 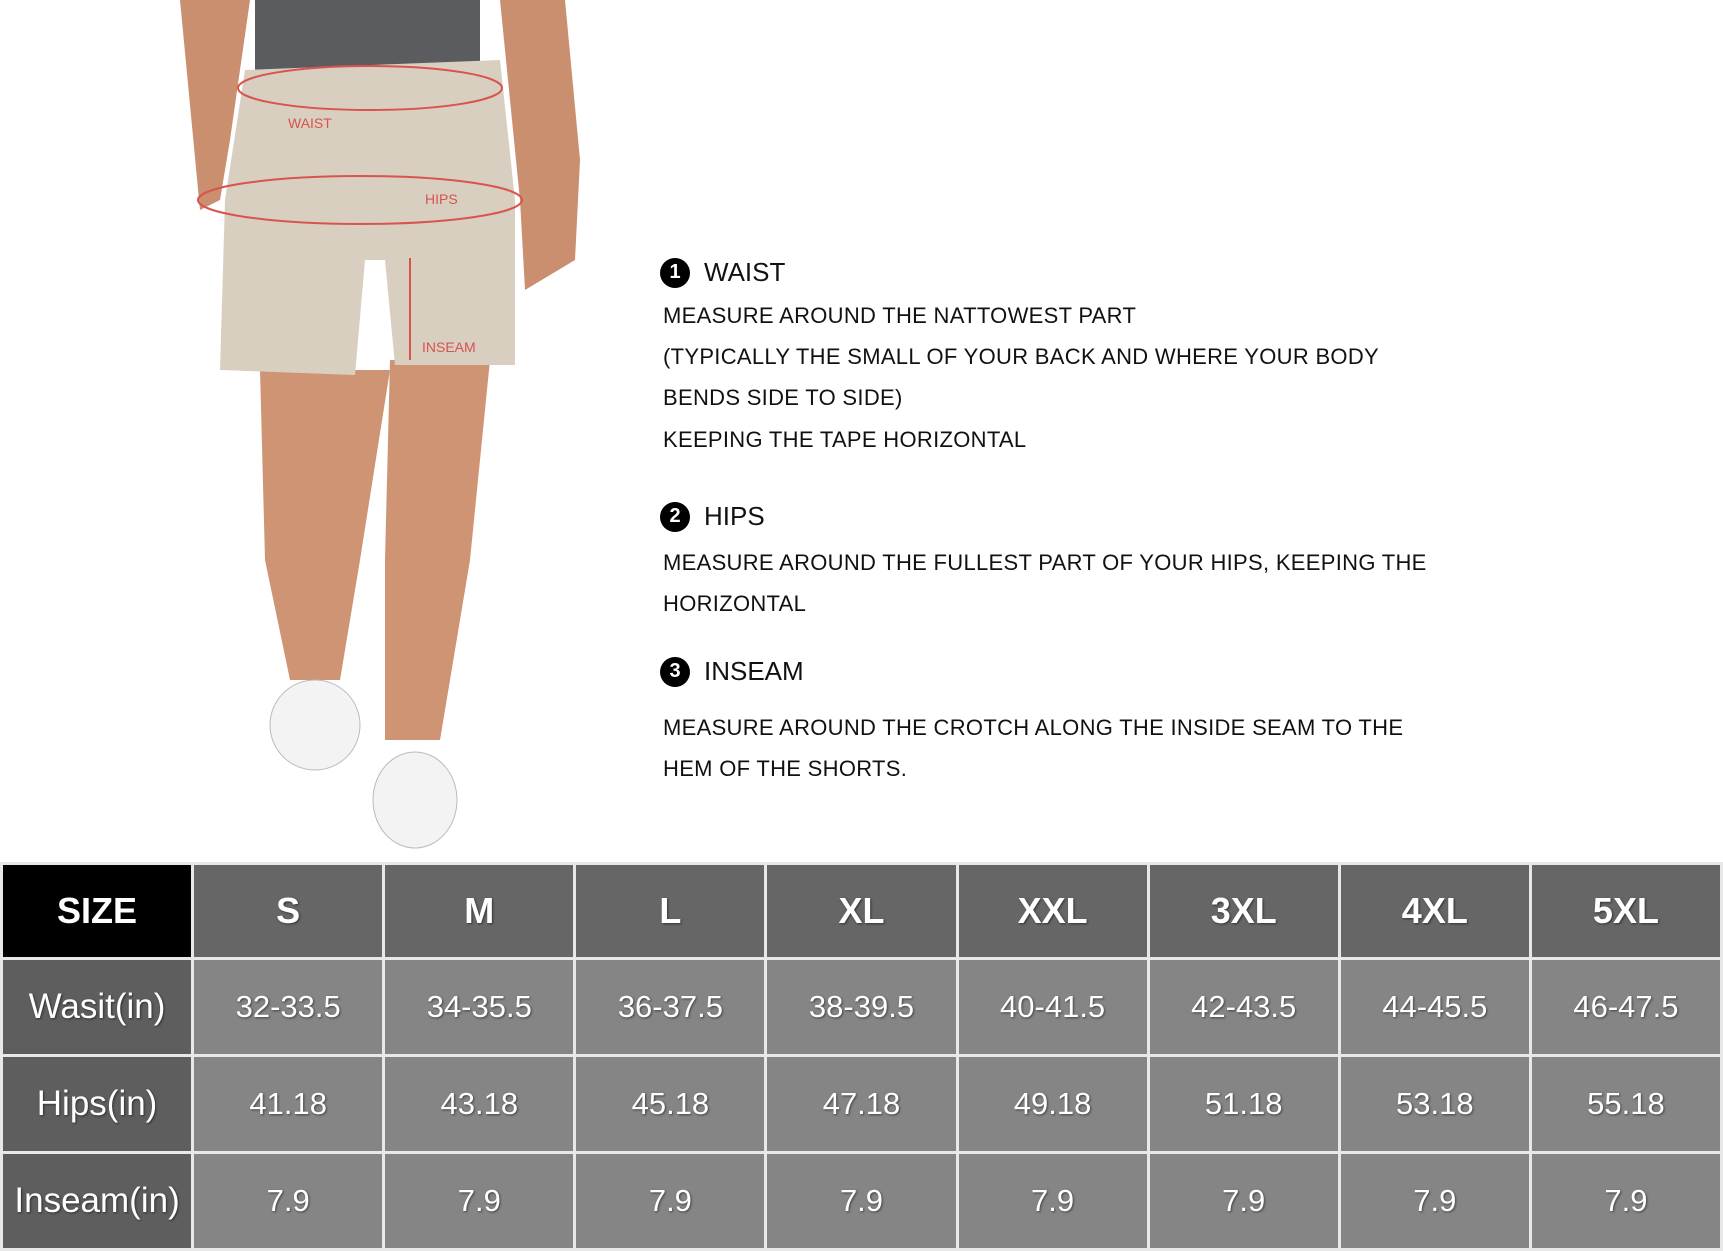 What do you see at coordinates (845, 439) in the screenshot?
I see `waist-text-line: KEEPING THE TAPE HORIZONTAL` at bounding box center [845, 439].